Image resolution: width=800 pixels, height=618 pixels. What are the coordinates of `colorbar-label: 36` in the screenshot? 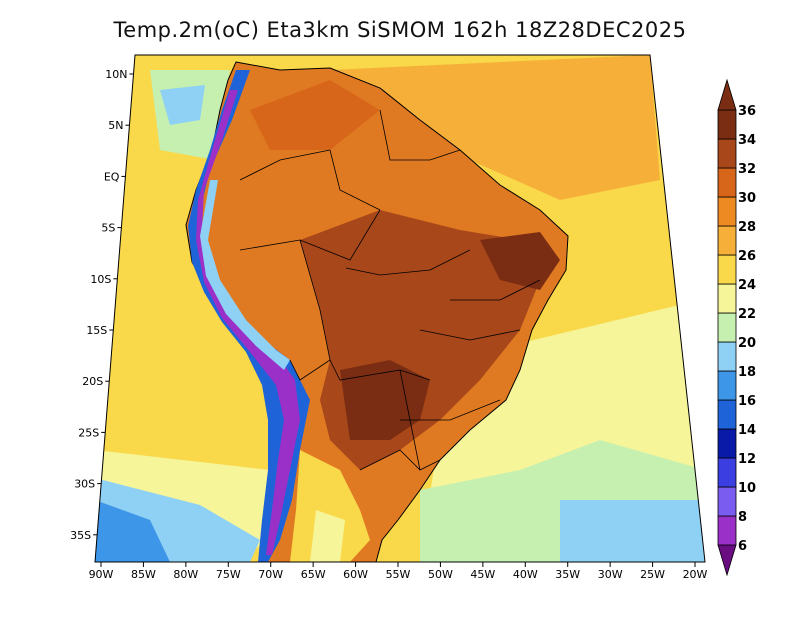 It's located at (747, 111).